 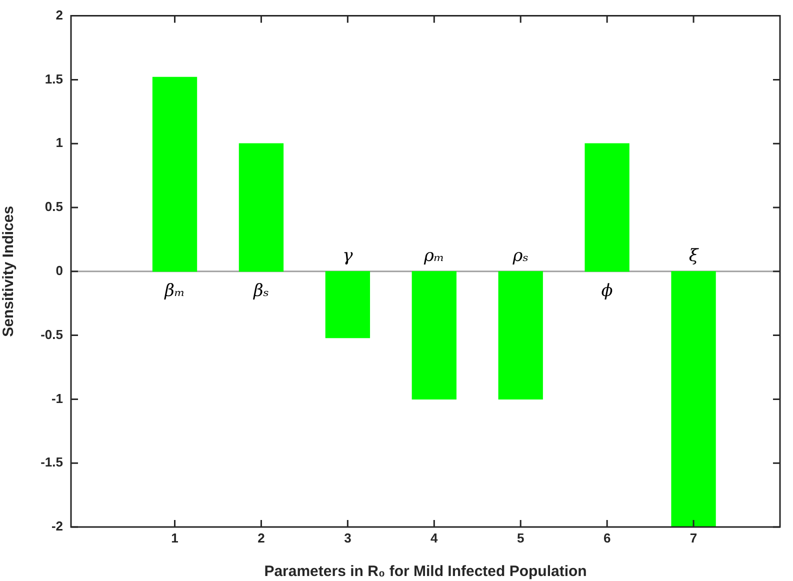 I want to click on annotation: βₘ, so click(x=174, y=290).